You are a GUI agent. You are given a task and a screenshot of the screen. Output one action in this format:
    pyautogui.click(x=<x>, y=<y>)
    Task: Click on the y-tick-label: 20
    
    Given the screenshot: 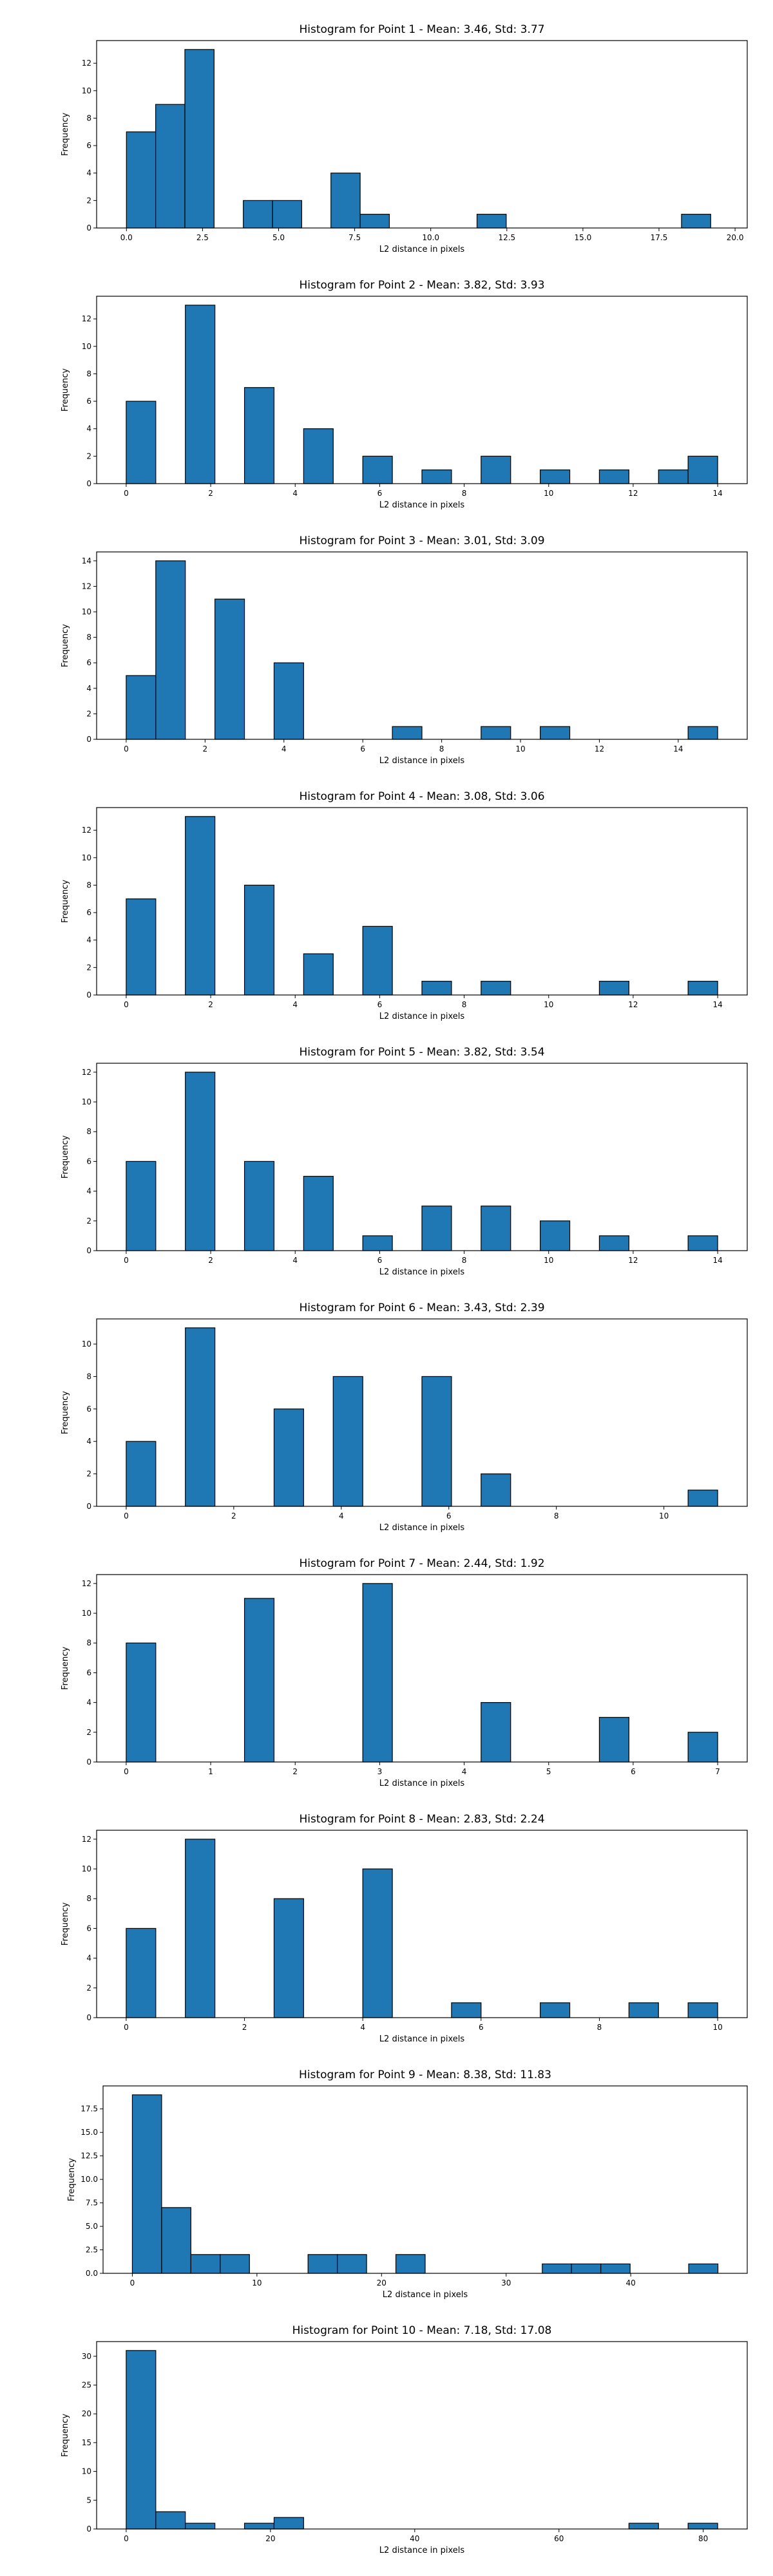 What is the action you would take?
    pyautogui.click(x=86, y=2413)
    